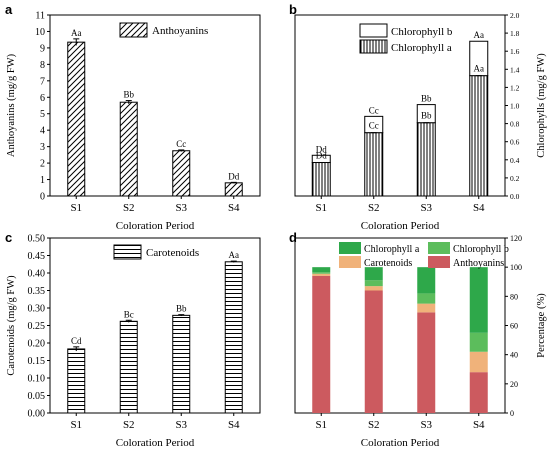  Describe the element at coordinates (515, 142) in the screenshot. I see `y-tick-label: 0.6` at that location.